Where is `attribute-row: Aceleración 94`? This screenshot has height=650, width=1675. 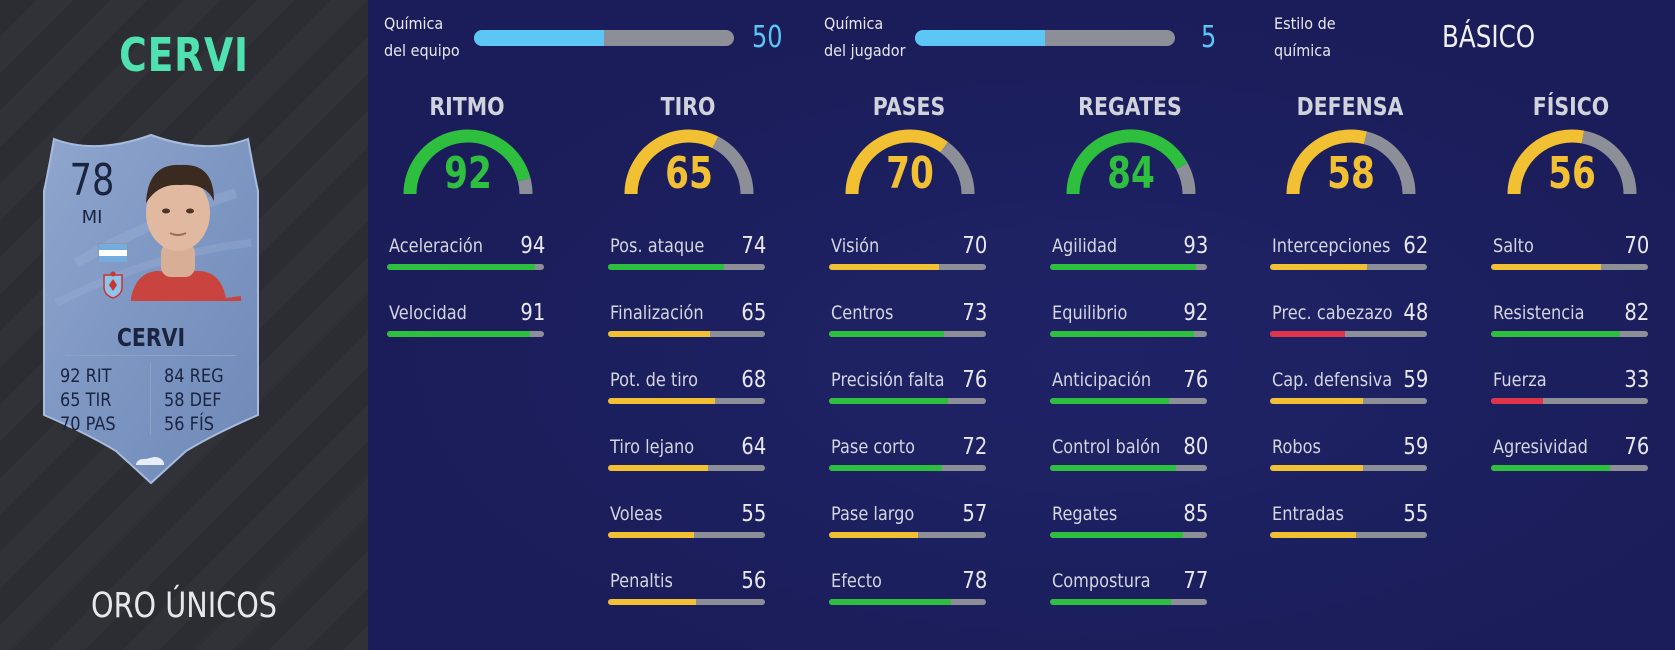
attribute-row: Aceleración 94 is located at coordinates (467, 254).